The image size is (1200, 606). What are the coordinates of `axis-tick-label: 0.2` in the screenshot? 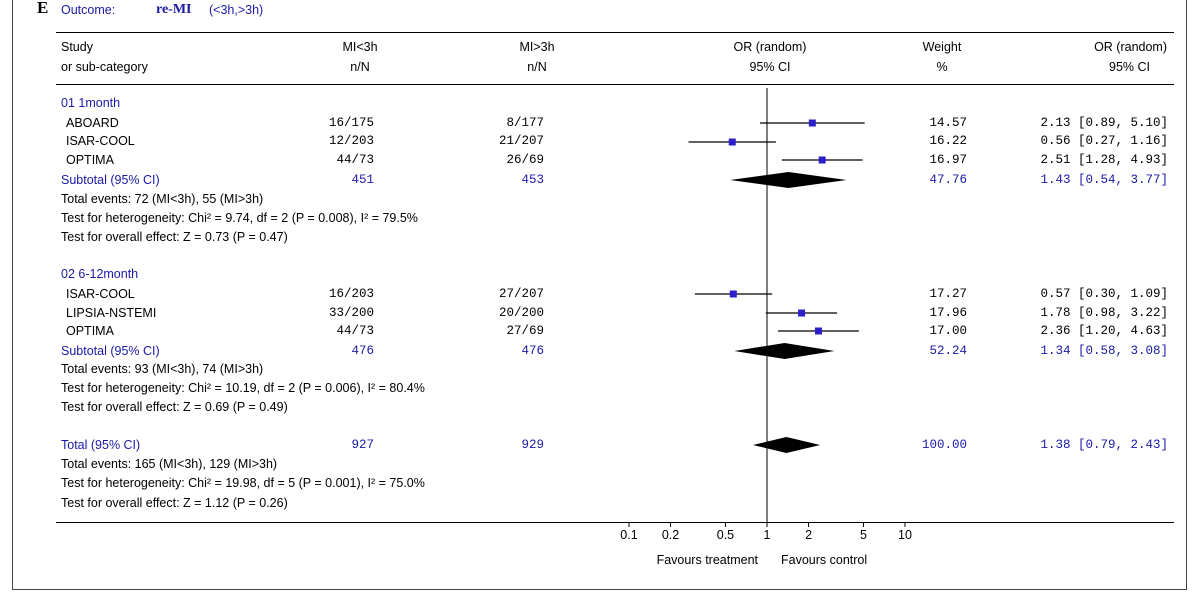 It's located at (670, 535).